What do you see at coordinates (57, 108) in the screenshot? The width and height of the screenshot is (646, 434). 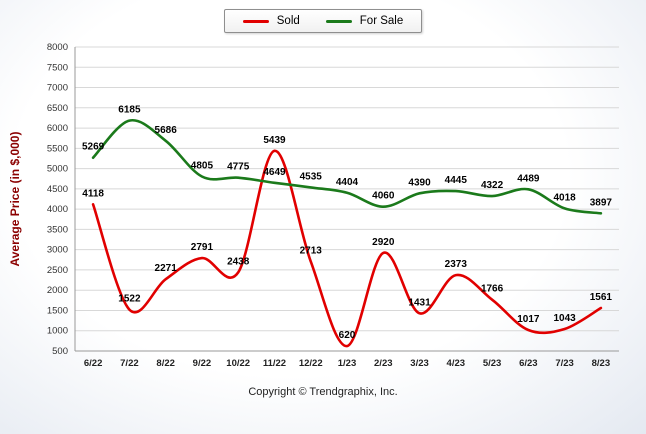 I see `svg-text: 6500` at bounding box center [57, 108].